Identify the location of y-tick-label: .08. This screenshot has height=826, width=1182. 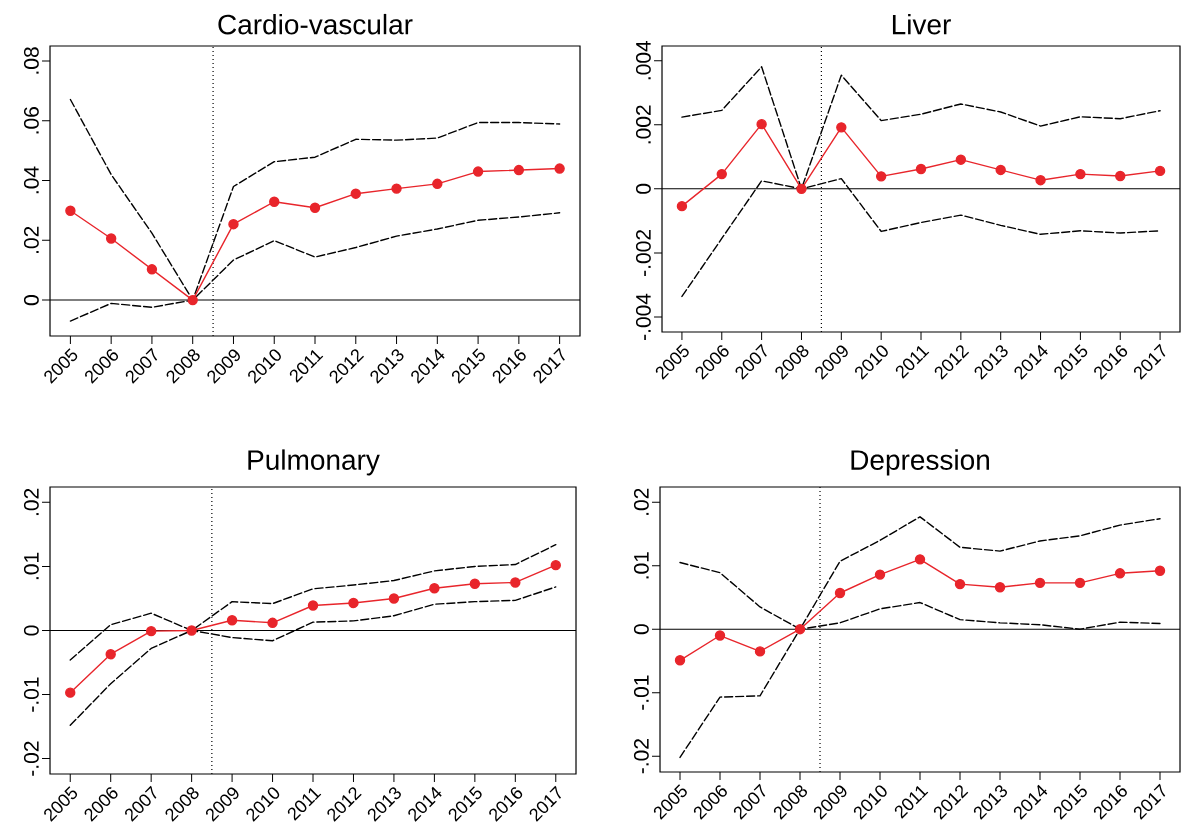
(31, 60).